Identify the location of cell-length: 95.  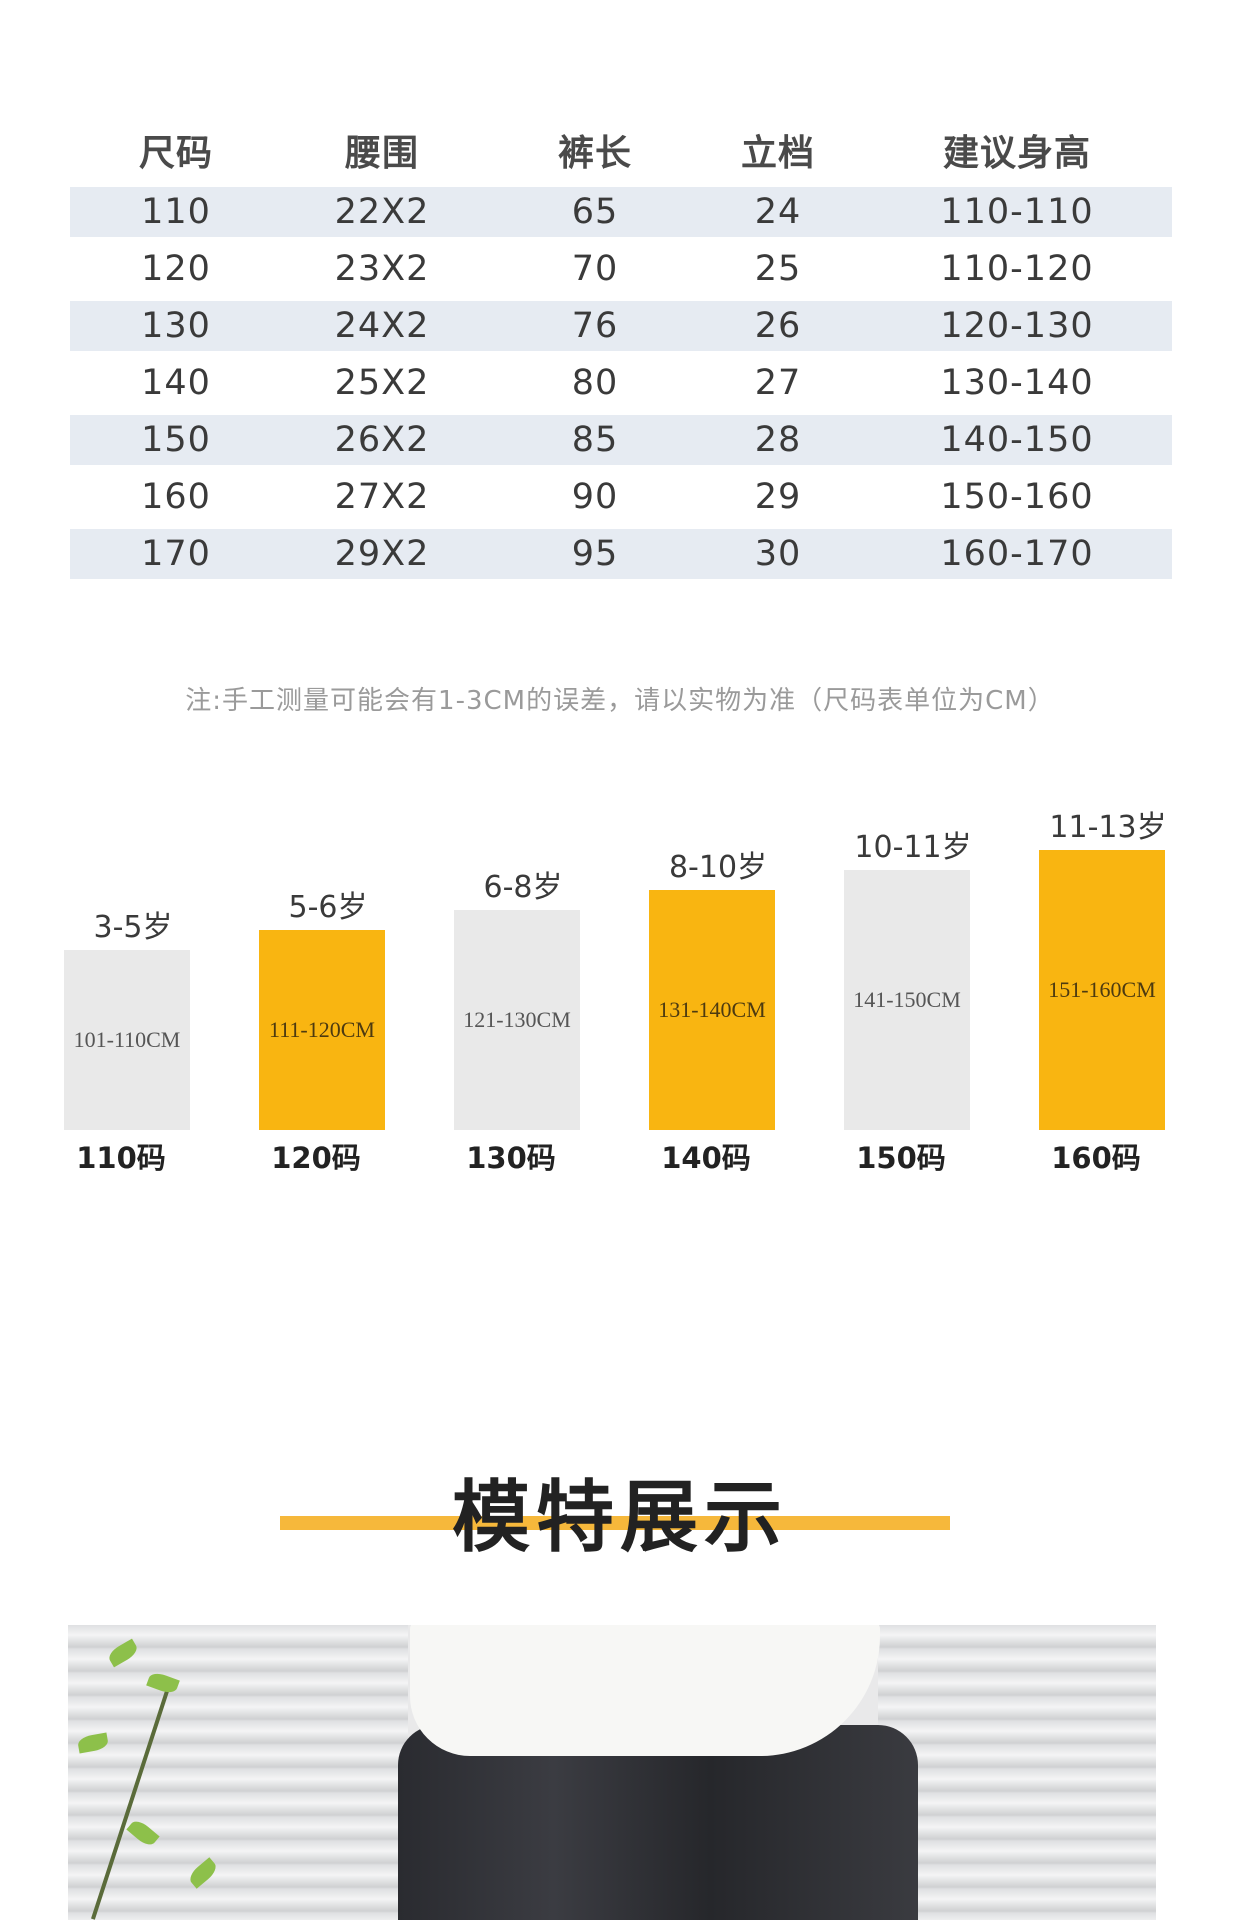
(595, 554).